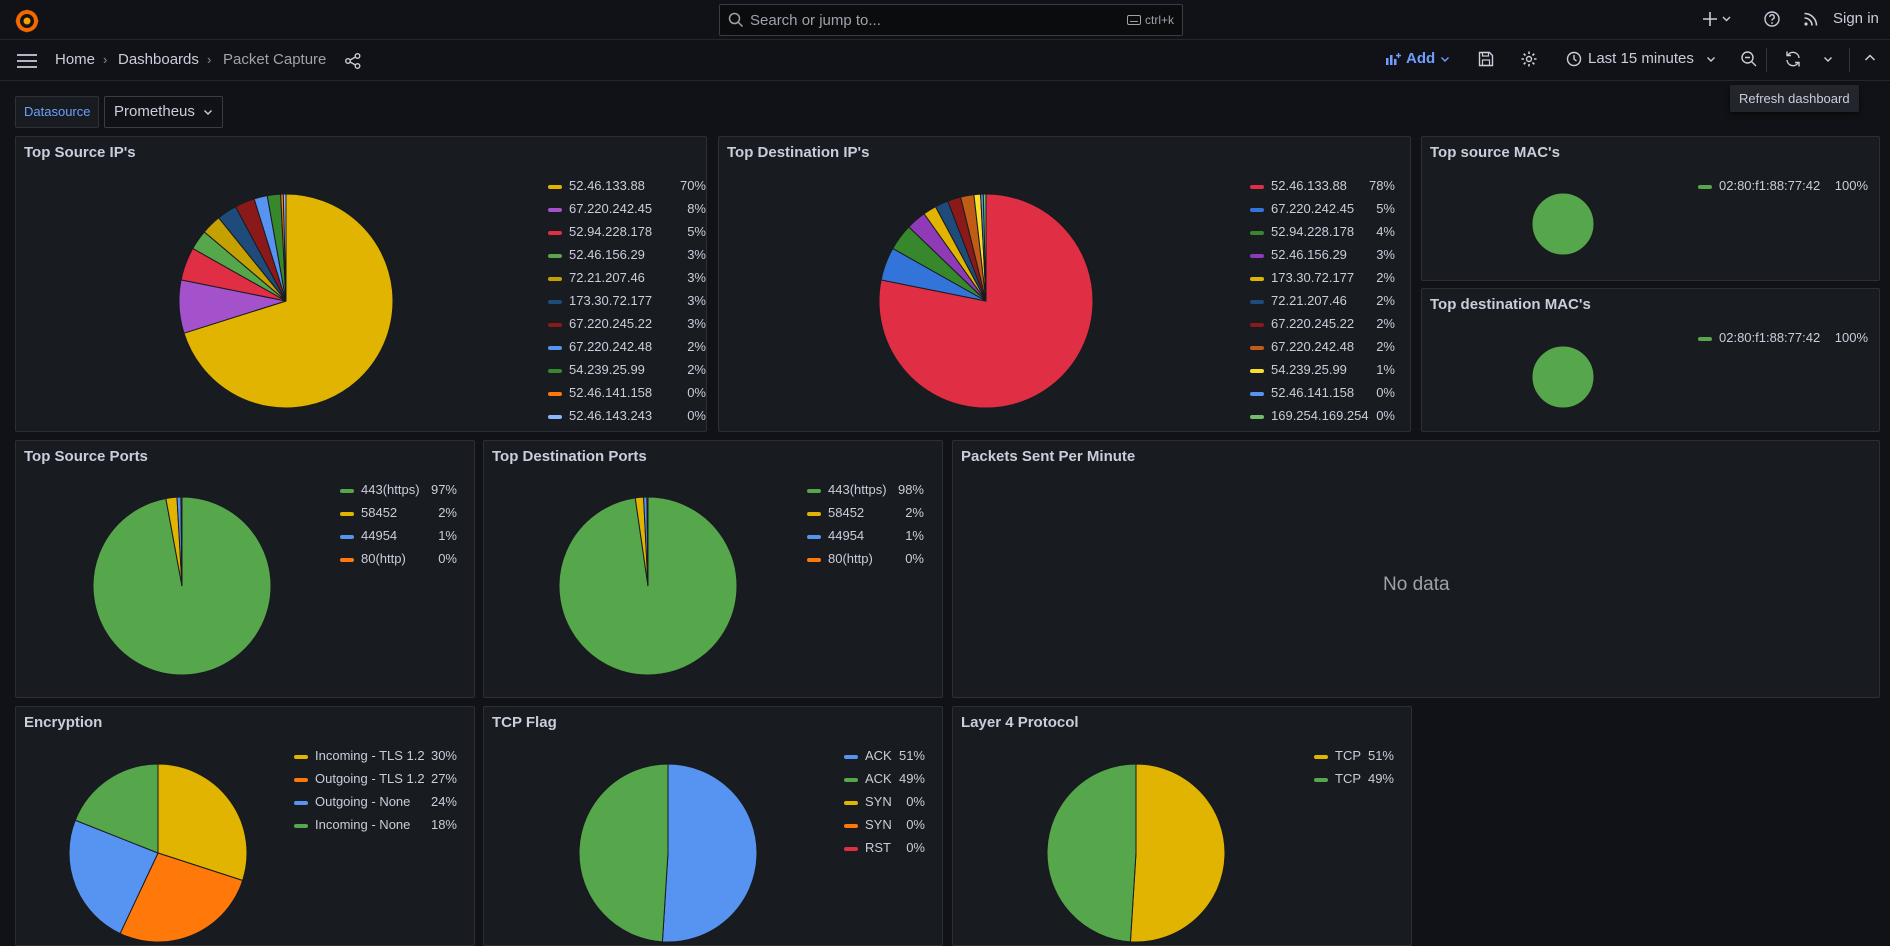 The image size is (1890, 946). What do you see at coordinates (1354, 758) in the screenshot?
I see `legend-item: TCP 51%` at bounding box center [1354, 758].